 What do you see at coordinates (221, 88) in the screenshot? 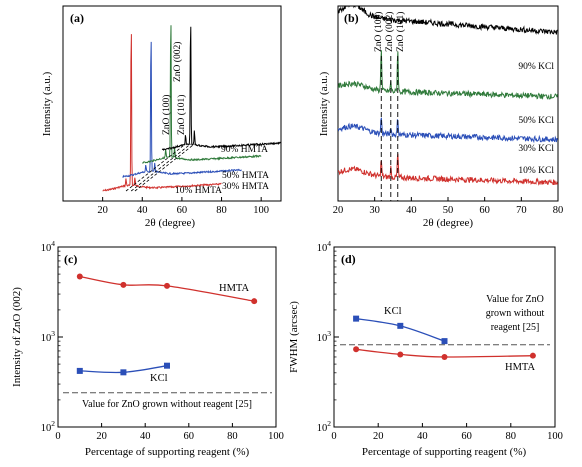
I see `xrd-trace-90-hmta` at bounding box center [221, 88].